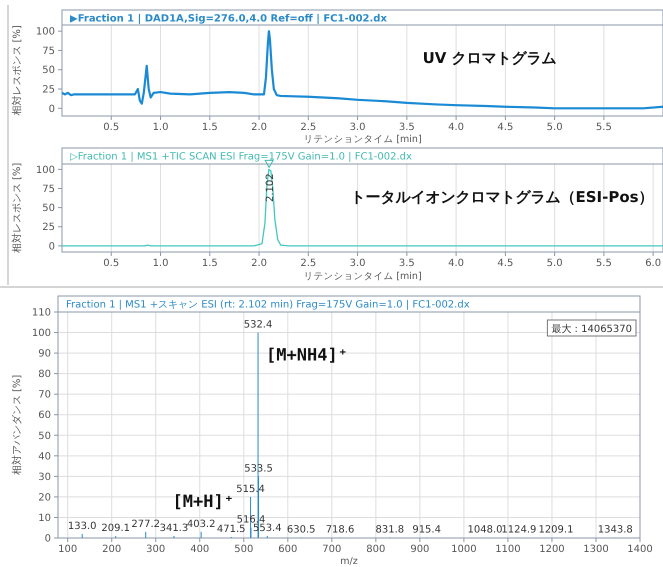 This screenshot has width=663, height=567. What do you see at coordinates (258, 325) in the screenshot?
I see `annotation: 532.4` at bounding box center [258, 325].